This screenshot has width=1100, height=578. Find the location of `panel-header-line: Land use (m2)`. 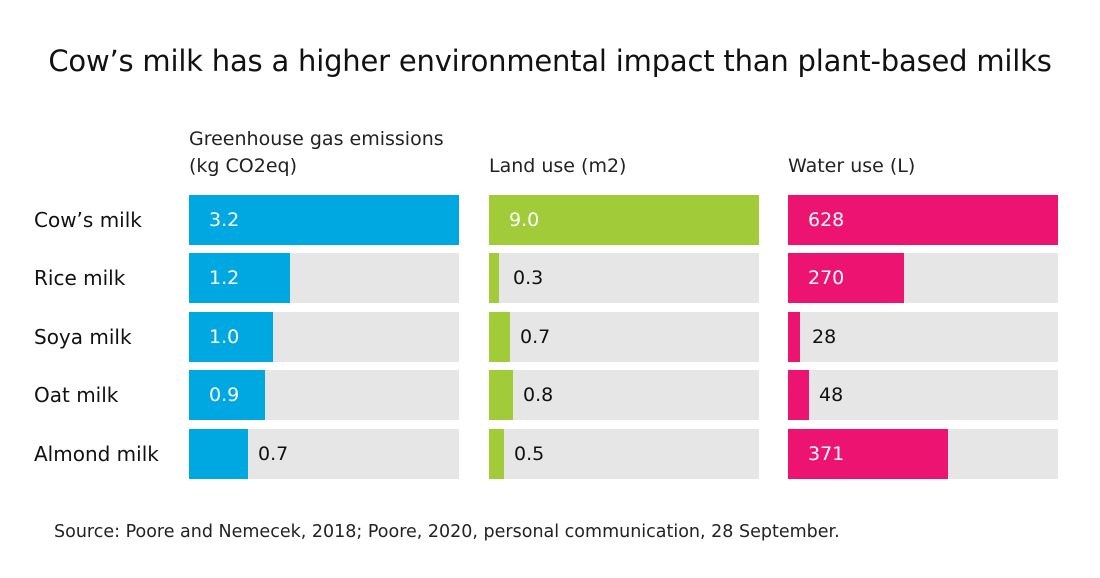

panel-header-line: Land use (m2) is located at coordinates (558, 166).